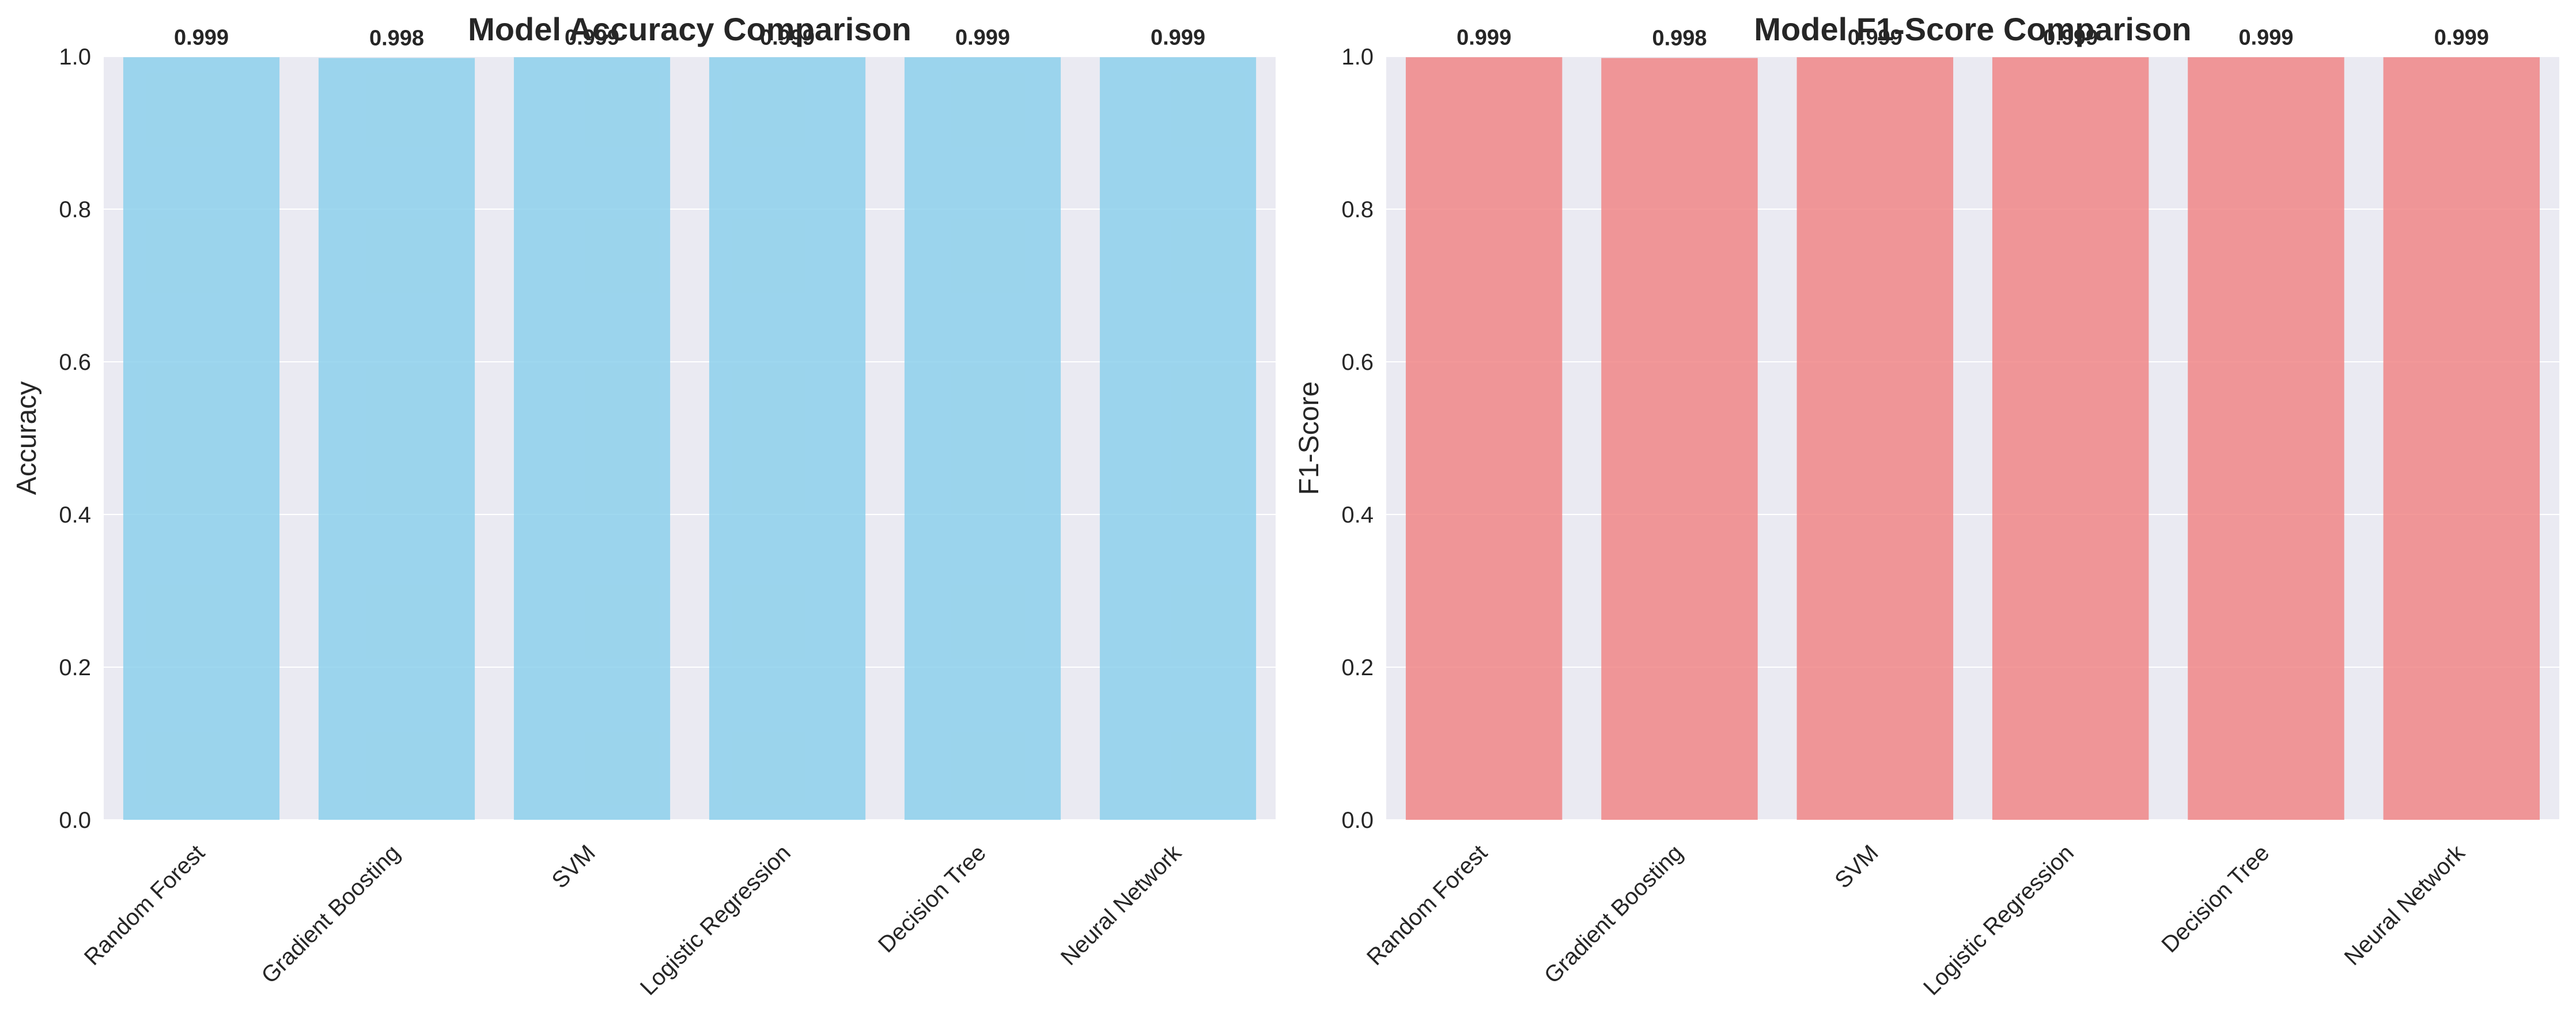 This screenshot has width=2576, height=1018. I want to click on chart-title: Model F1-Score Comparison, so click(1972, 29).